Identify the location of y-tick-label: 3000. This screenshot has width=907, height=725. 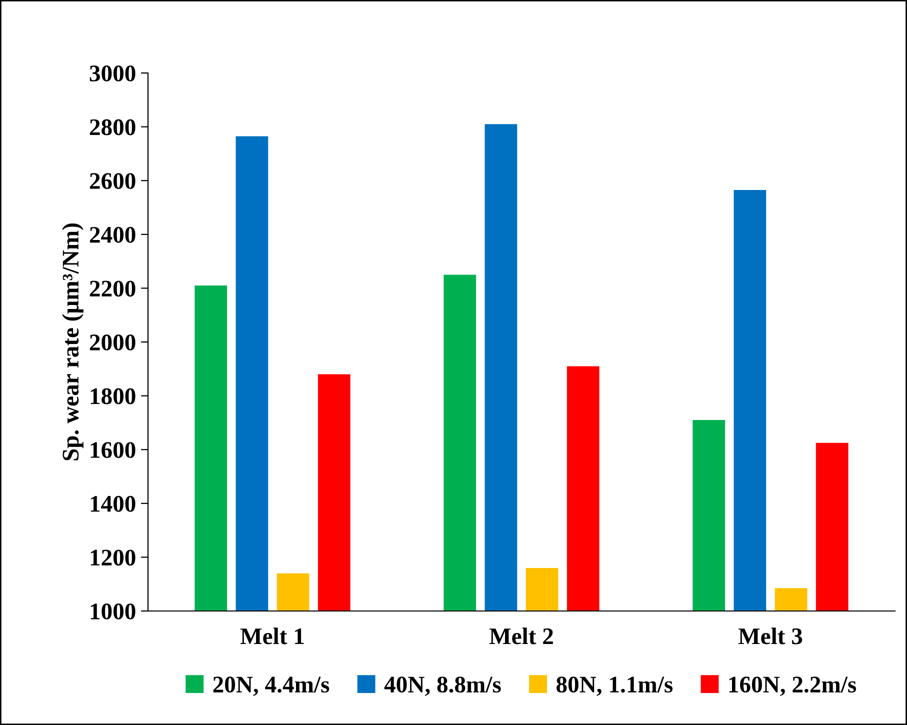
(113, 73).